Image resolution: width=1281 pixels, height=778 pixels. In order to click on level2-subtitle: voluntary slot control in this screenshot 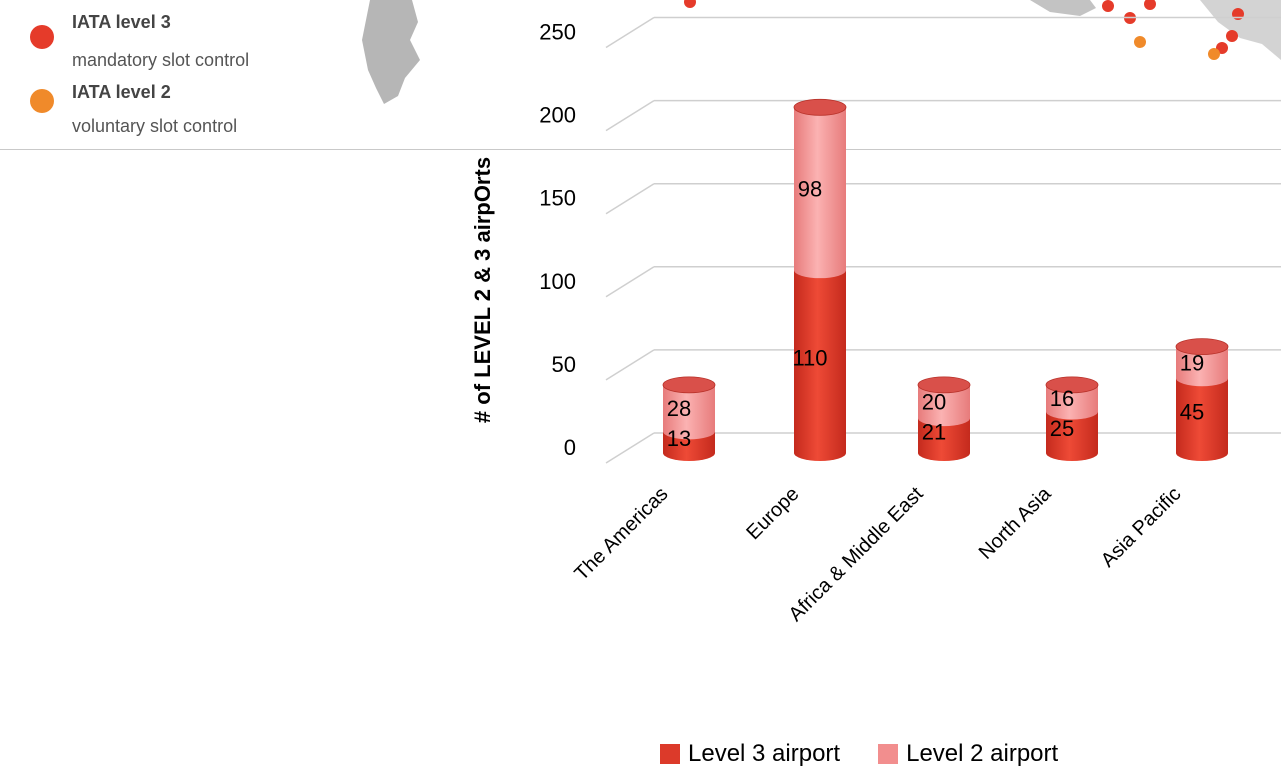, I will do `click(155, 126)`.